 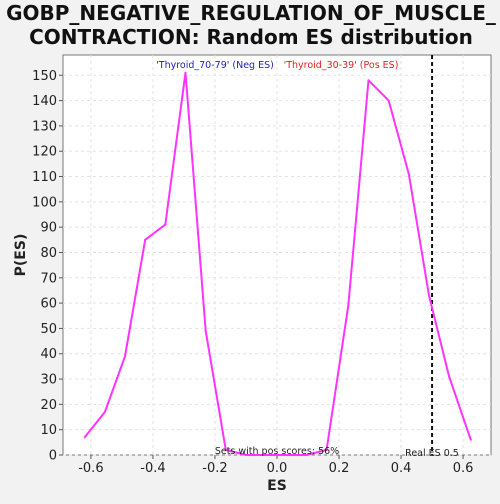 I want to click on y-tick-label: 60, so click(x=48, y=304).